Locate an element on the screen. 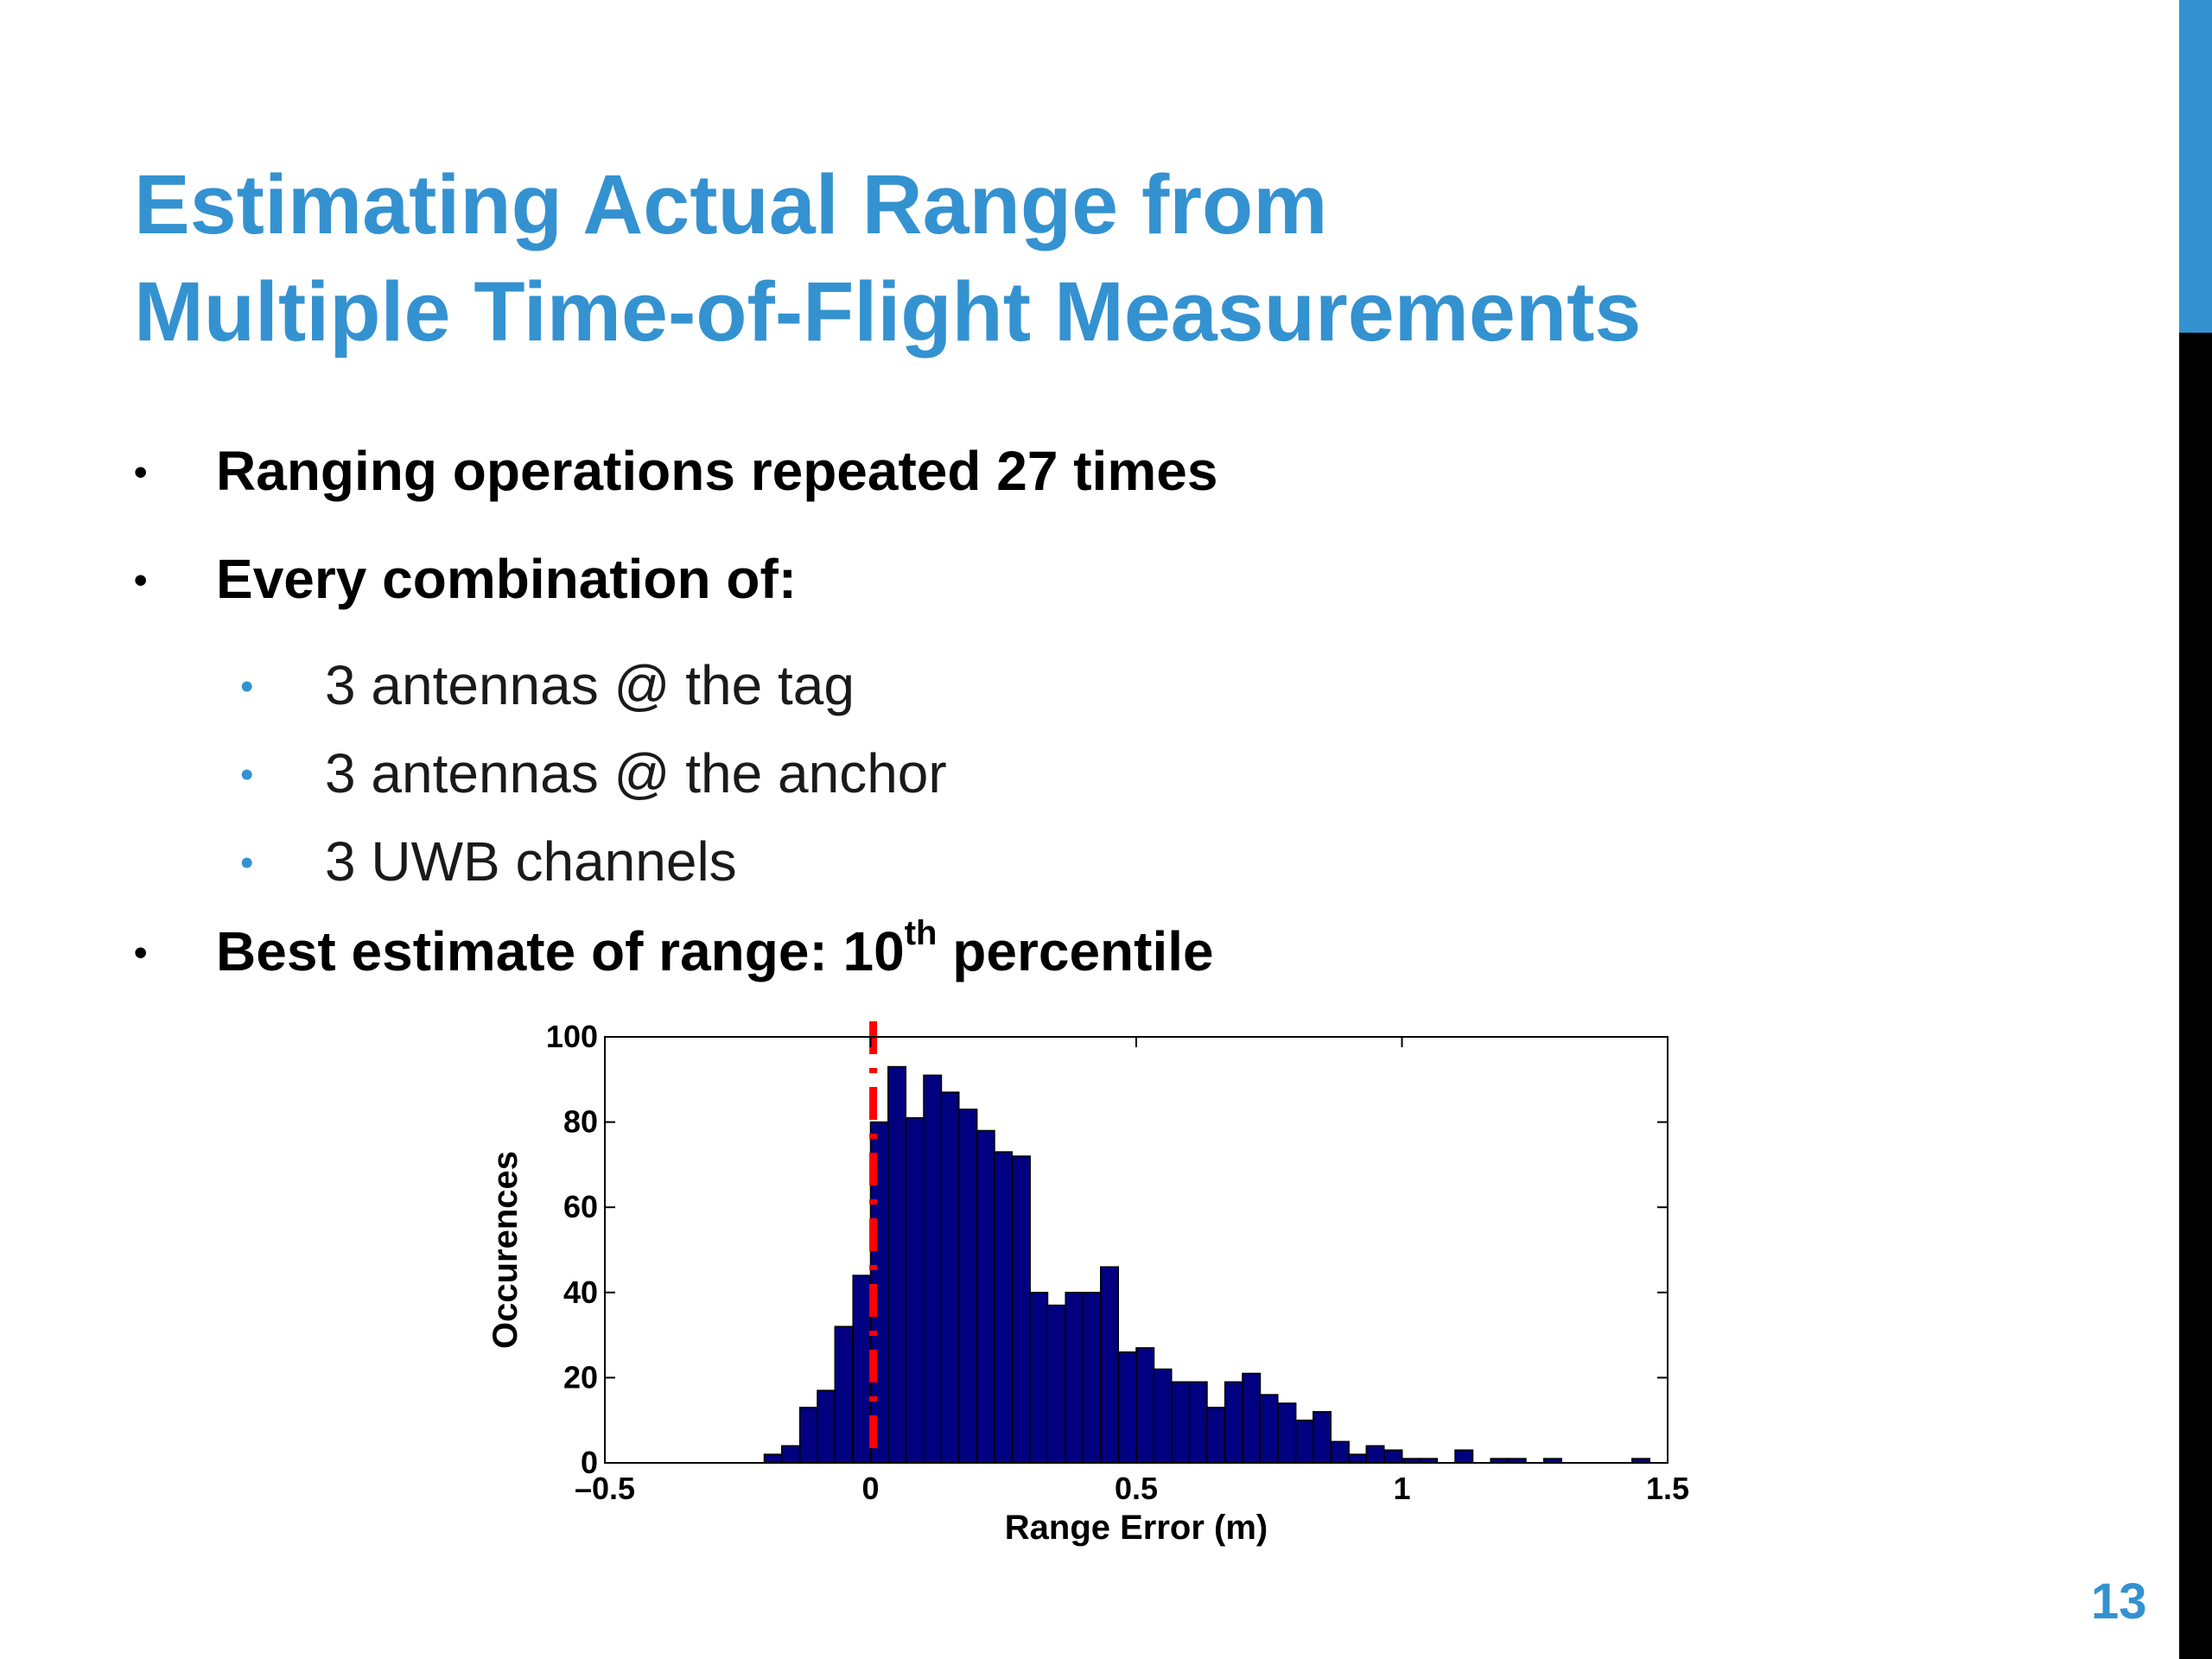 Image resolution: width=2212 pixels, height=1659 pixels. y-tick-label: 80 is located at coordinates (580, 1122).